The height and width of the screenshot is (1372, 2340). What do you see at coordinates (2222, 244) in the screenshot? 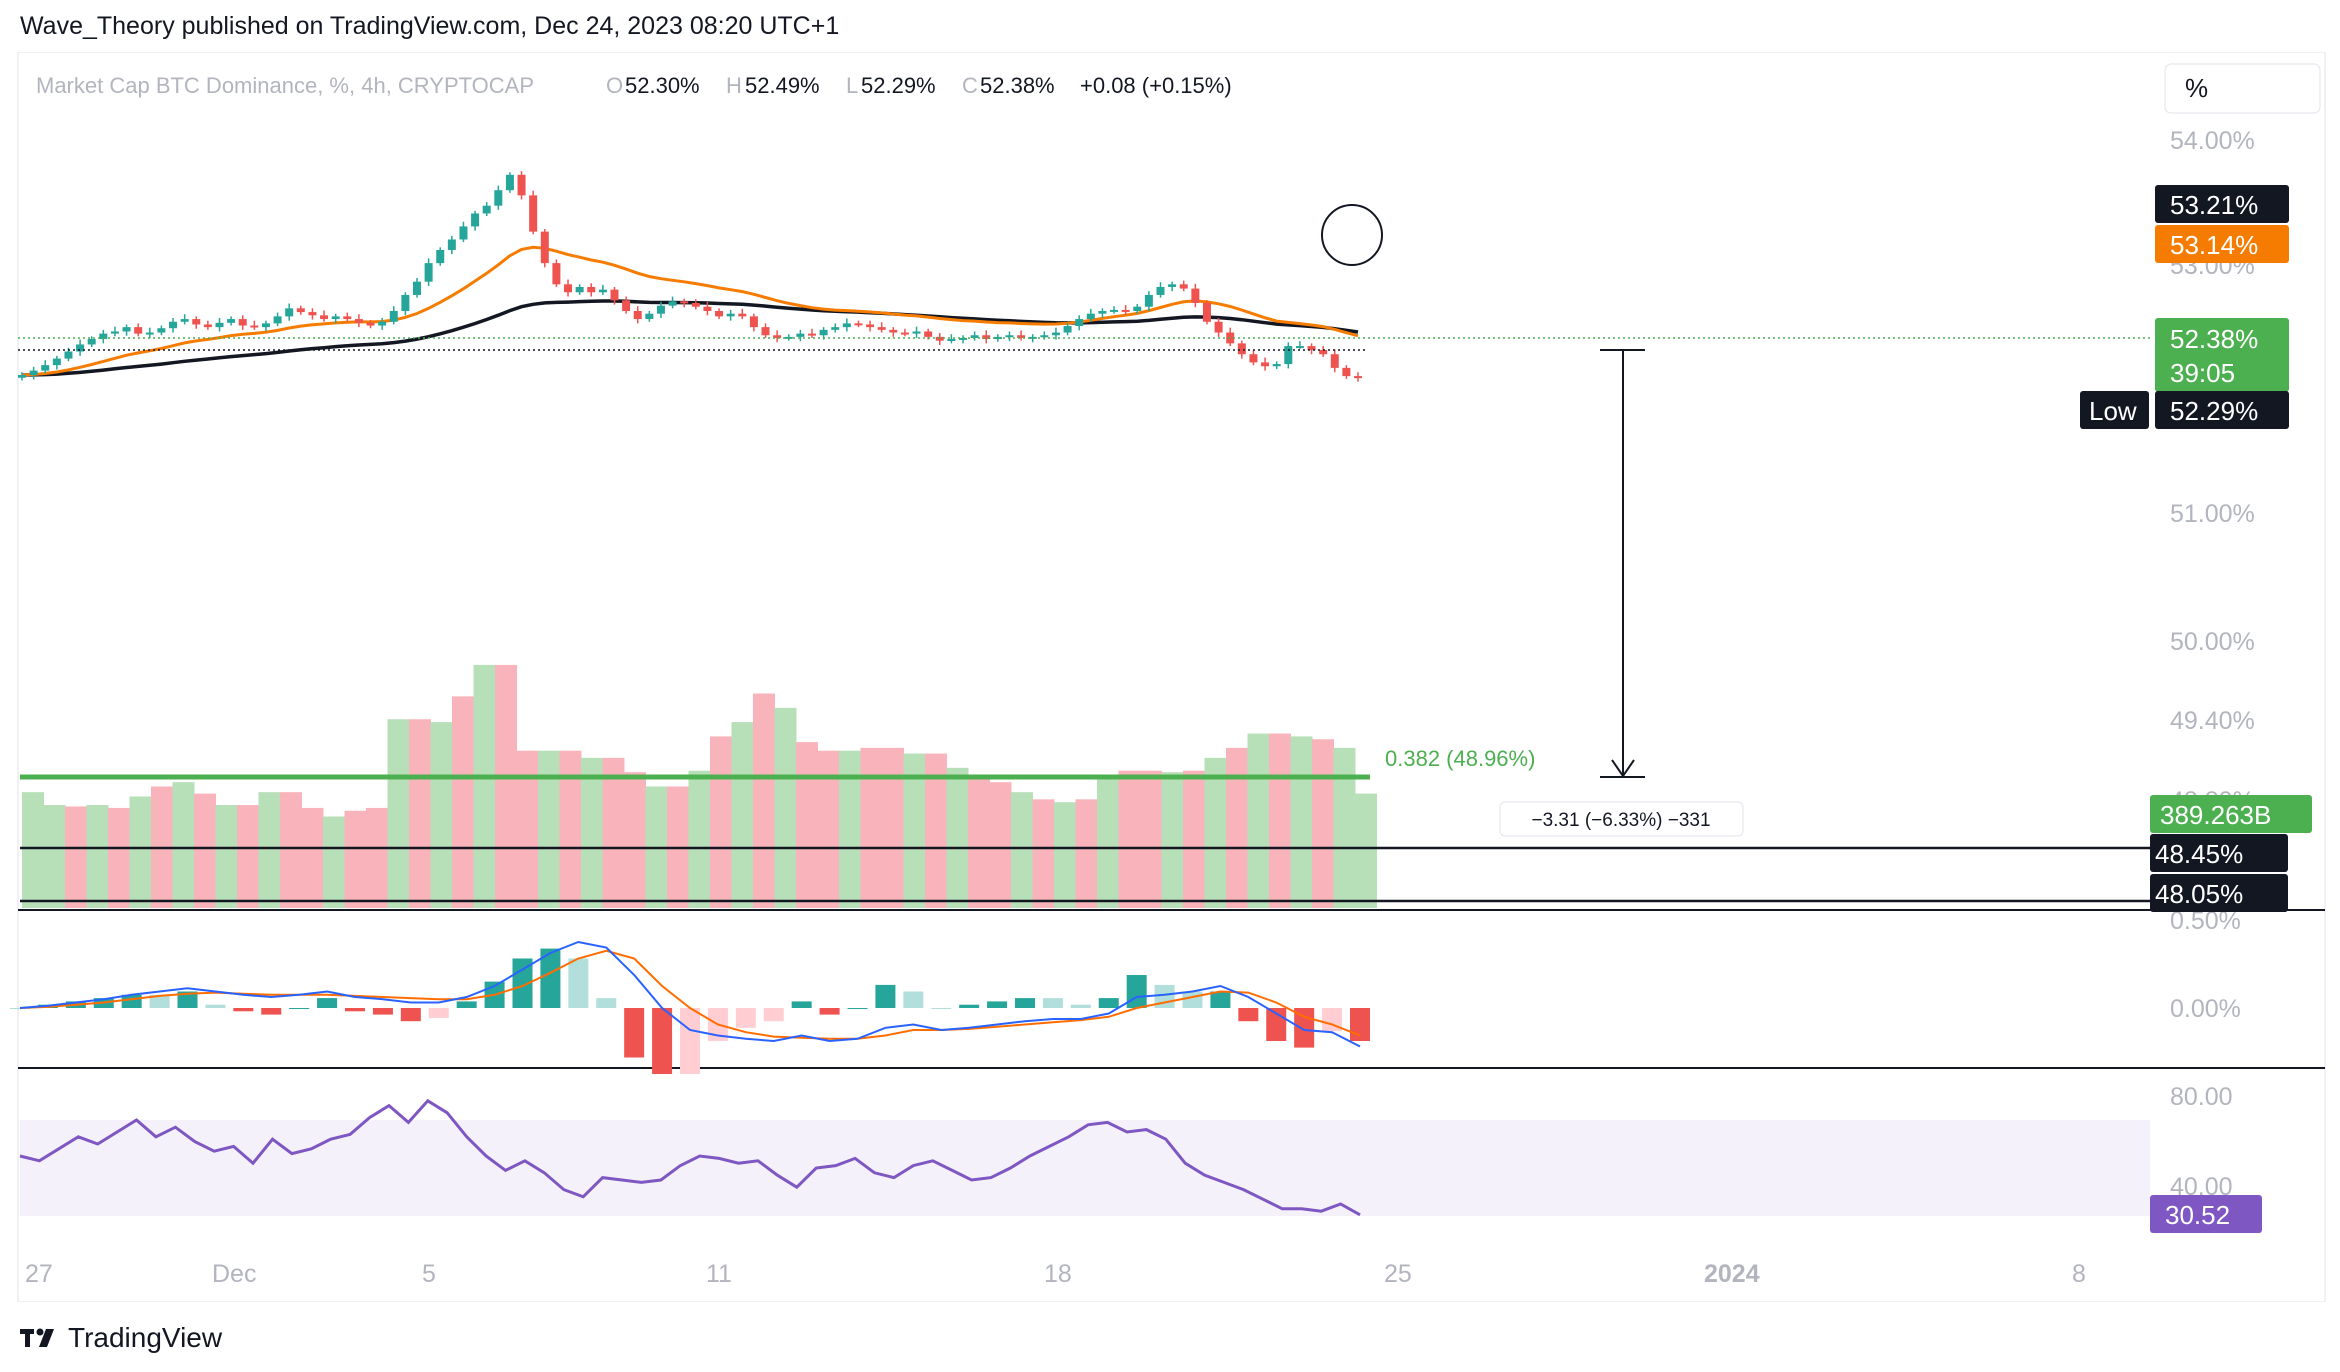
I see `badge-ema-fast` at bounding box center [2222, 244].